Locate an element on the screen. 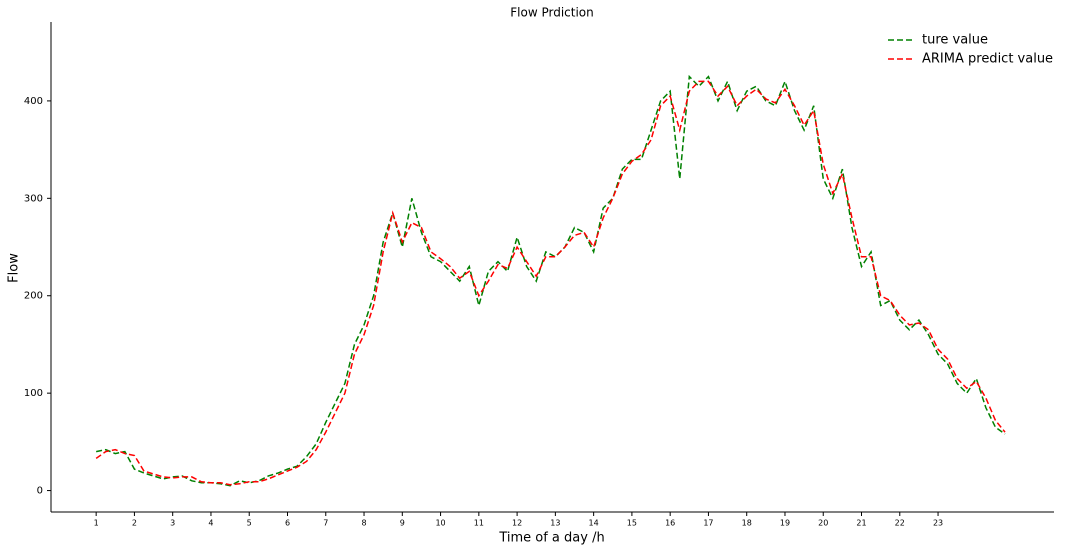  x-tick-label: 12 is located at coordinates (517, 523).